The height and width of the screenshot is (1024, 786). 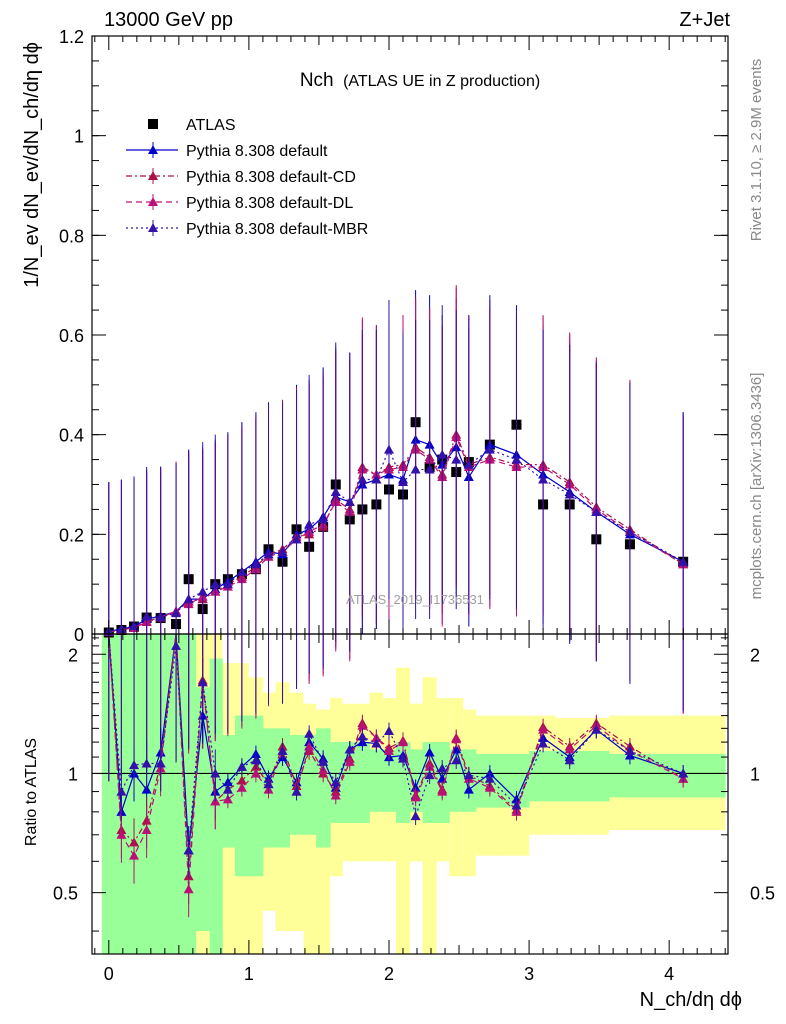 What do you see at coordinates (73, 774) in the screenshot?
I see `ratio-tick-label-left-1: 1` at bounding box center [73, 774].